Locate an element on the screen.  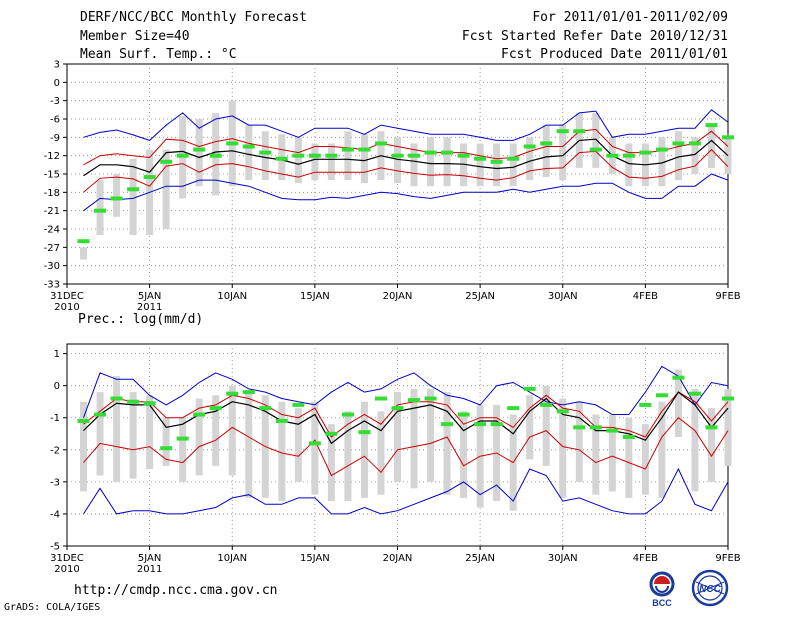
precipitation-x-tick-sublabel: 2010 is located at coordinates (66, 569).